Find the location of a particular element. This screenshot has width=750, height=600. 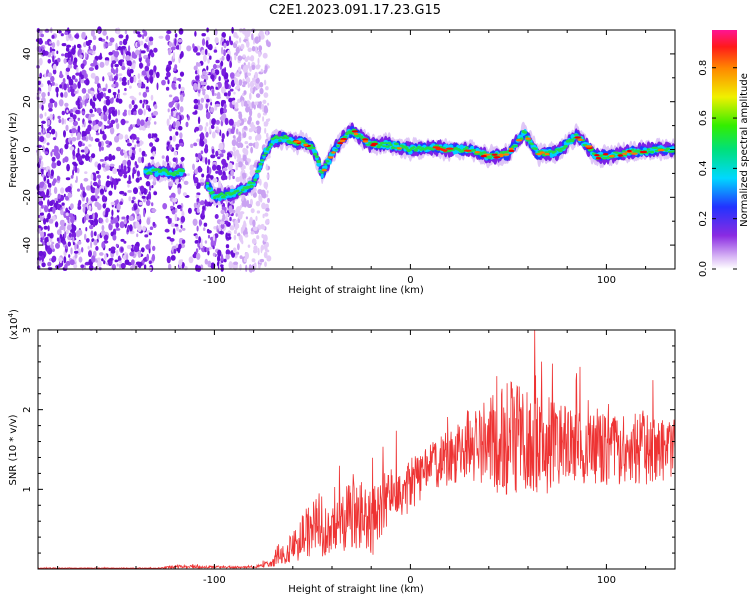

colorbar-gradient is located at coordinates (724, 149).